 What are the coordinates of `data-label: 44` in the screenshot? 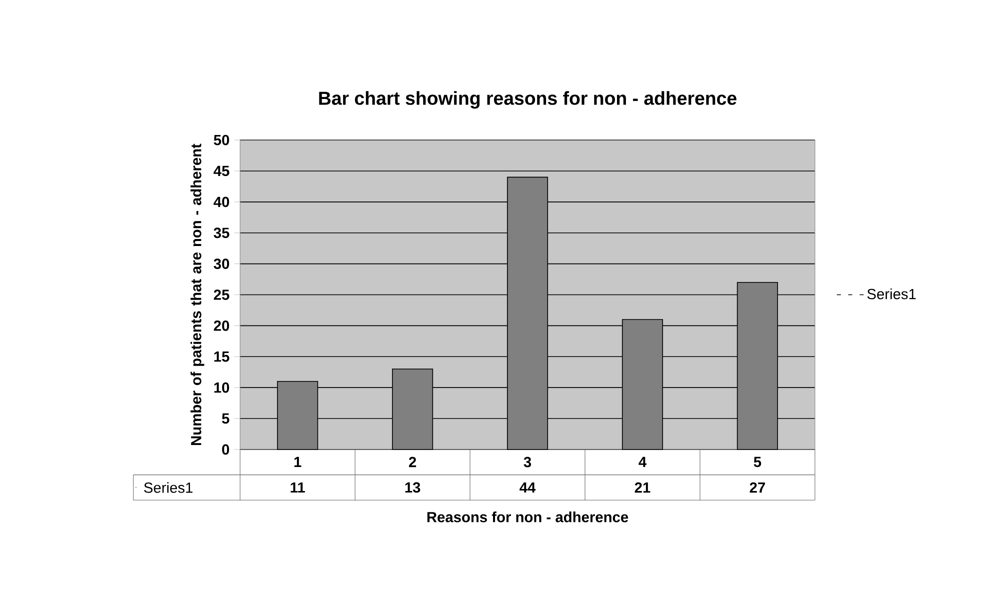 It's located at (528, 487).